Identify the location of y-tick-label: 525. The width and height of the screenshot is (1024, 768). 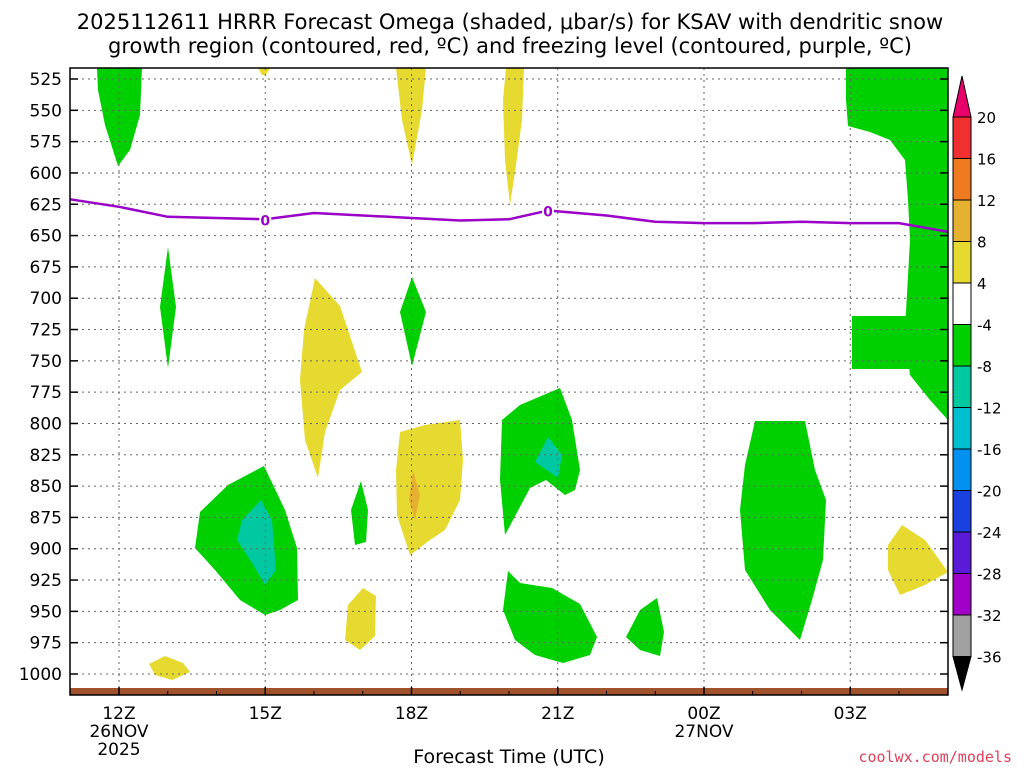
(46, 80).